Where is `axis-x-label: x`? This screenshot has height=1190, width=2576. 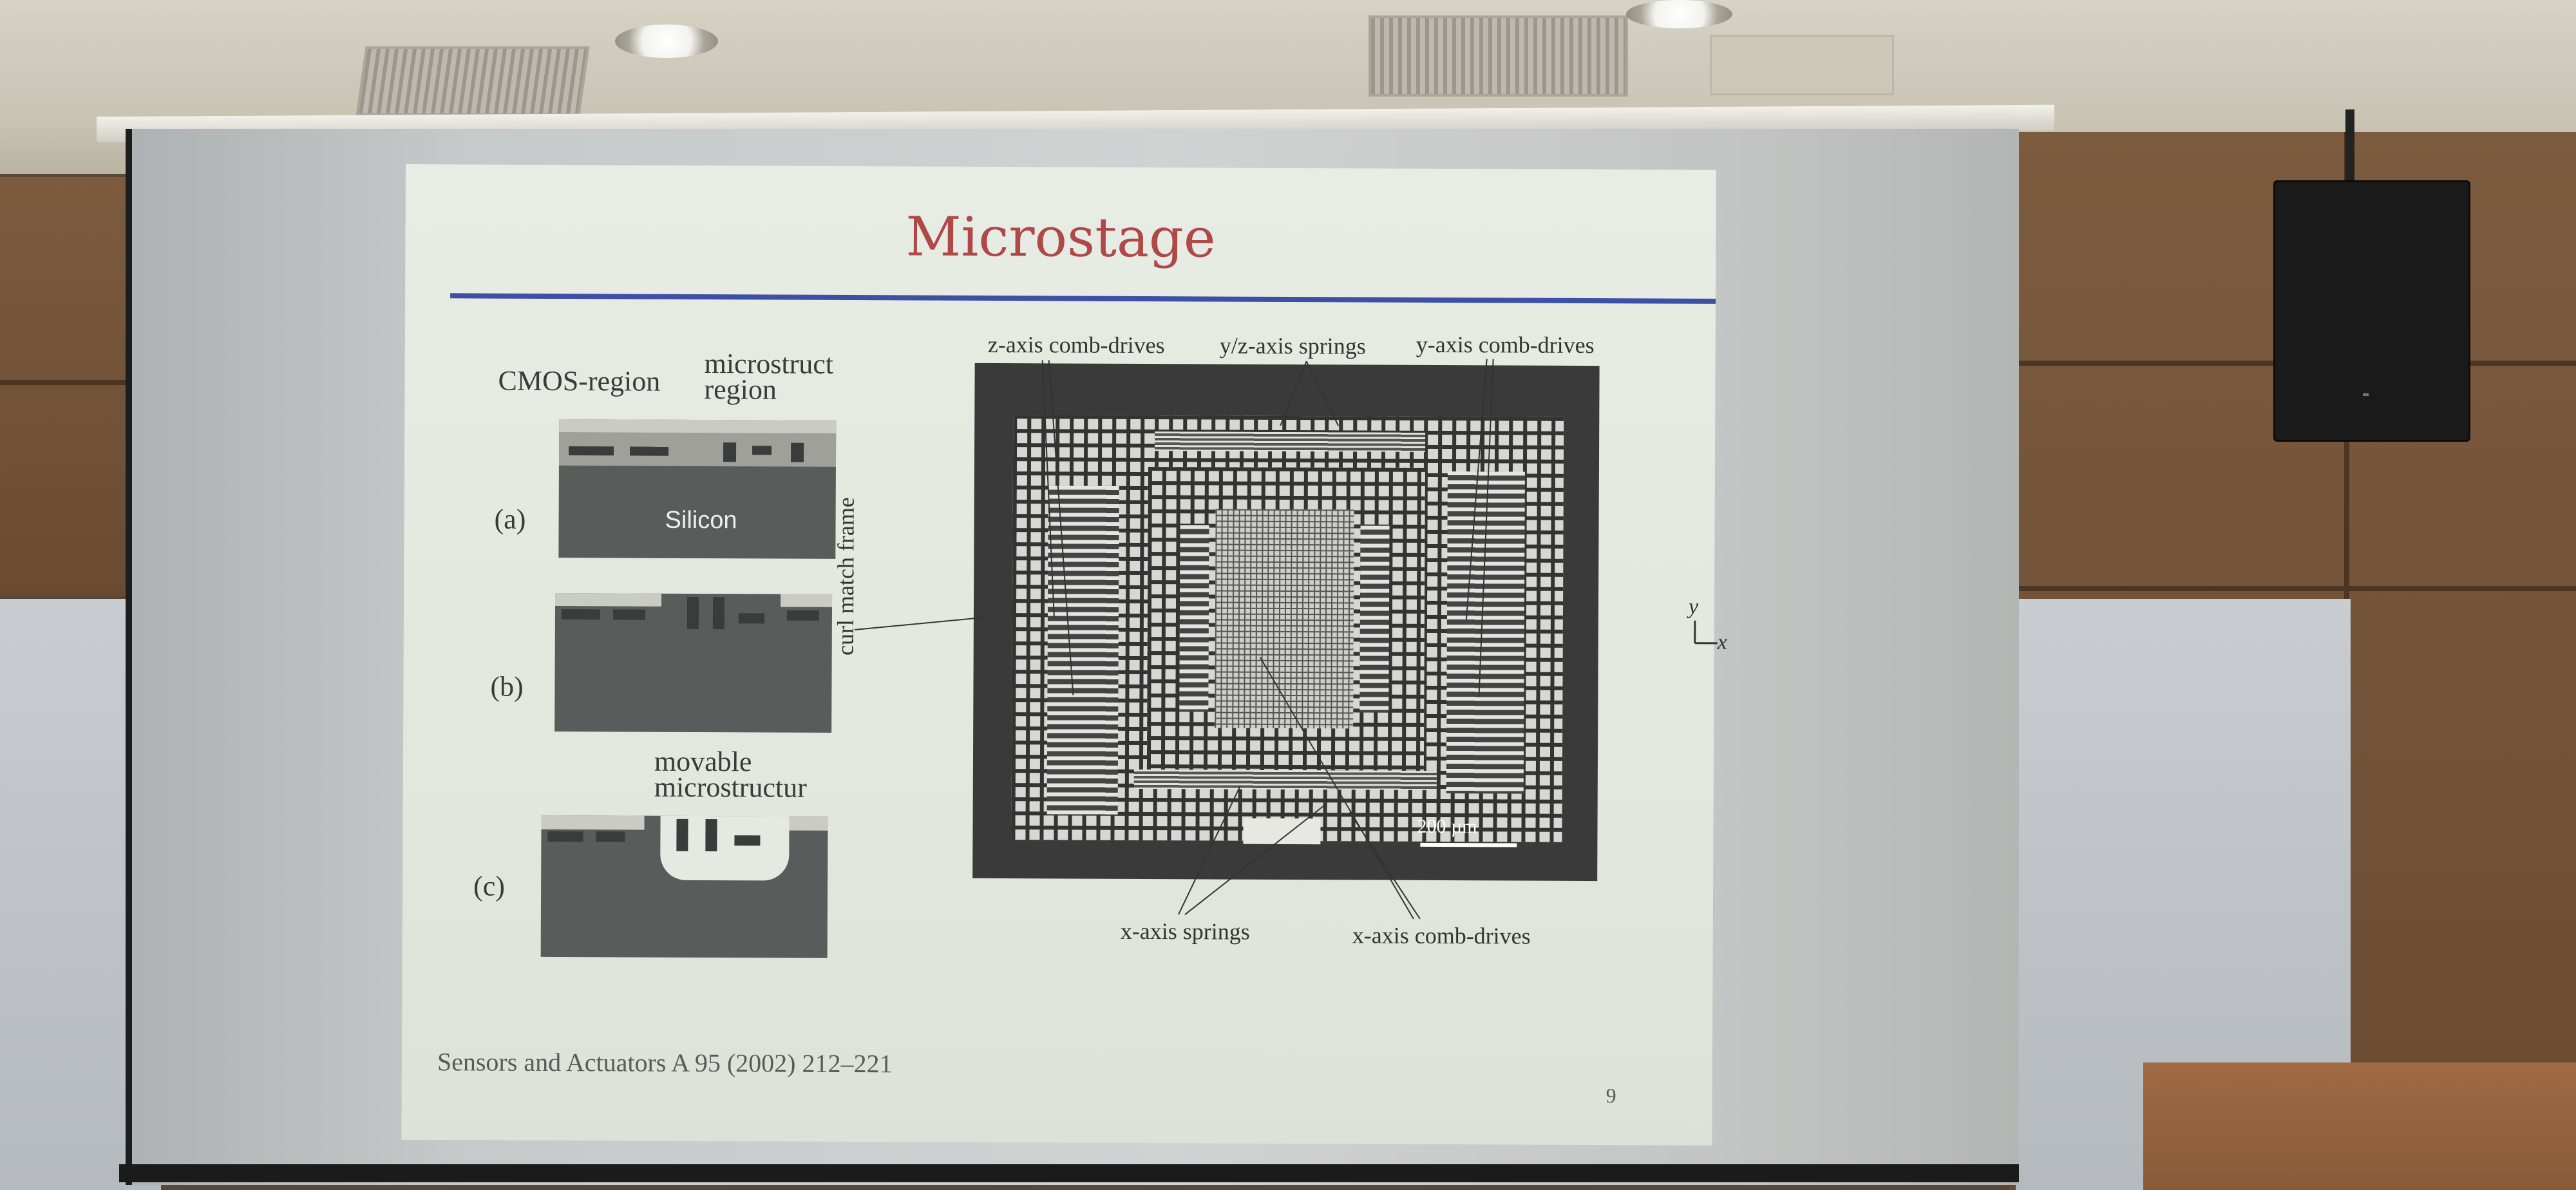
axis-x-label: x is located at coordinates (1722, 642).